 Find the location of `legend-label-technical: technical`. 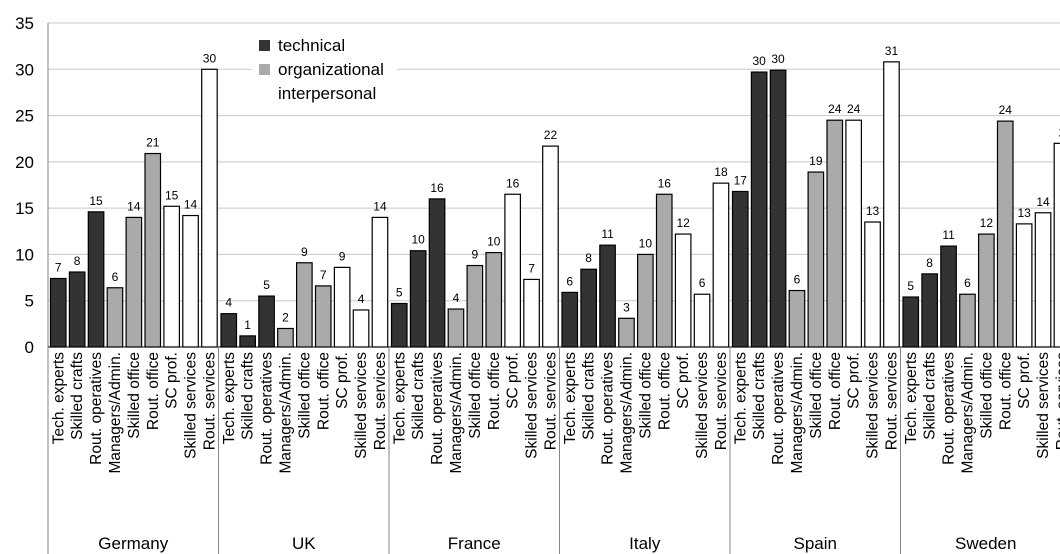

legend-label-technical: technical is located at coordinates (311, 45).